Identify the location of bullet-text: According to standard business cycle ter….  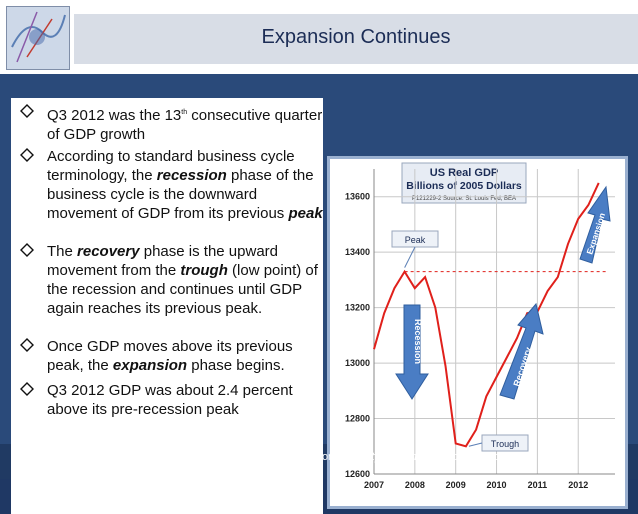
(171, 166).